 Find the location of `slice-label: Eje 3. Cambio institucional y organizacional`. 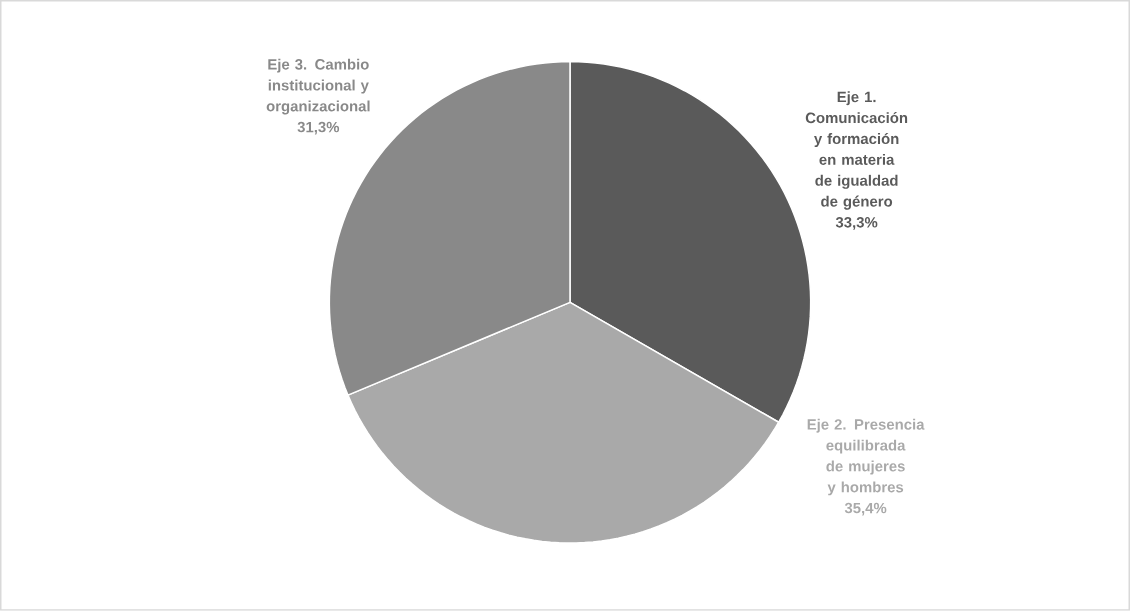

slice-label: Eje 3. Cambio institucional y organizacional is located at coordinates (318, 86).